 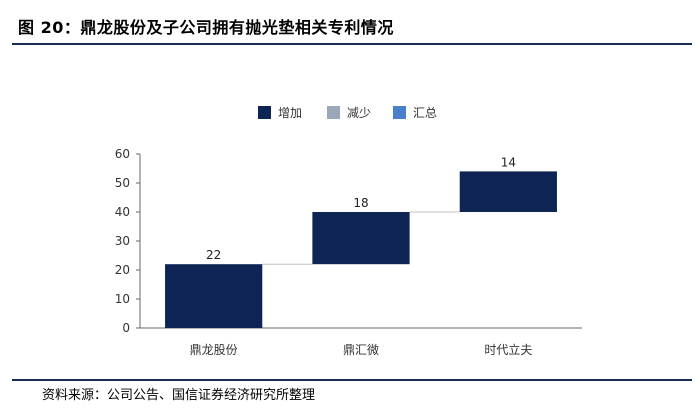 What do you see at coordinates (508, 162) in the screenshot?
I see `data-label-3: 14` at bounding box center [508, 162].